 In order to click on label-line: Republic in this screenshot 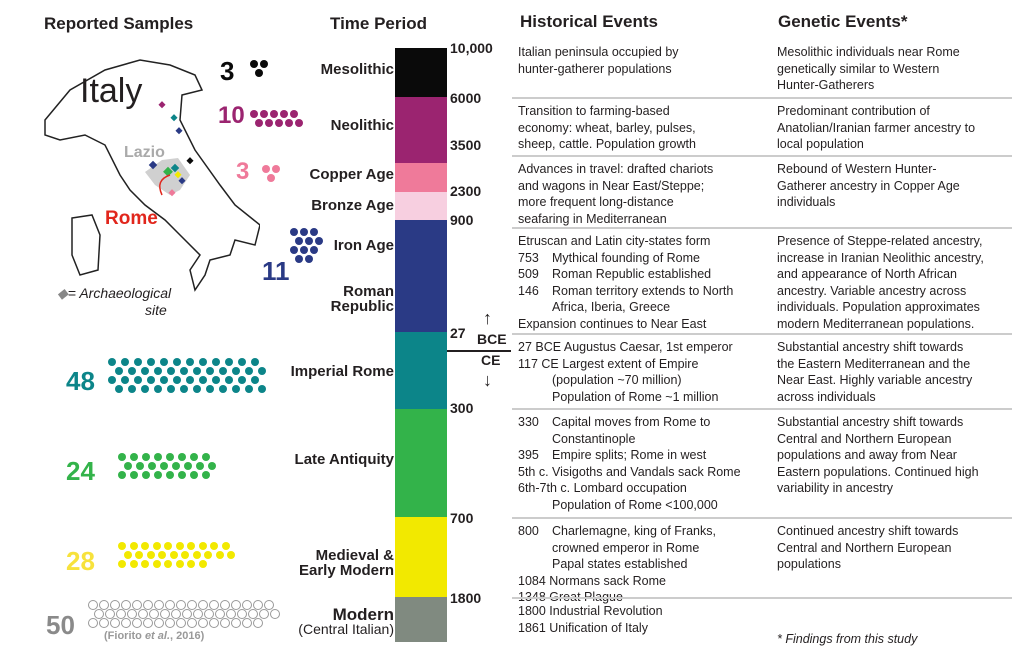, I will do `click(362, 306)`.